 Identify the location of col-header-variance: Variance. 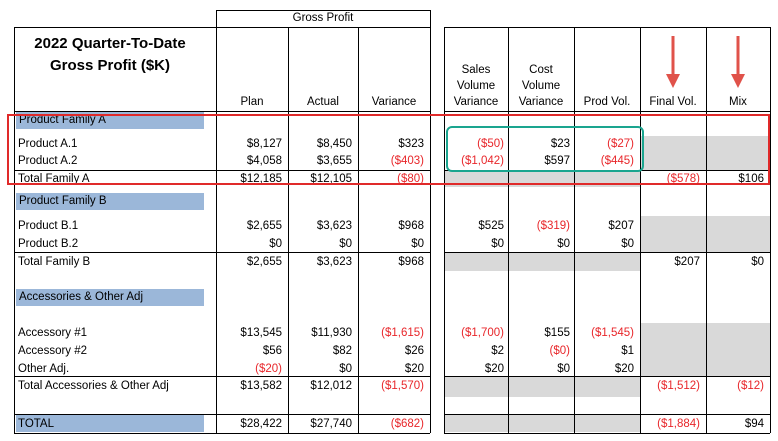
(394, 102).